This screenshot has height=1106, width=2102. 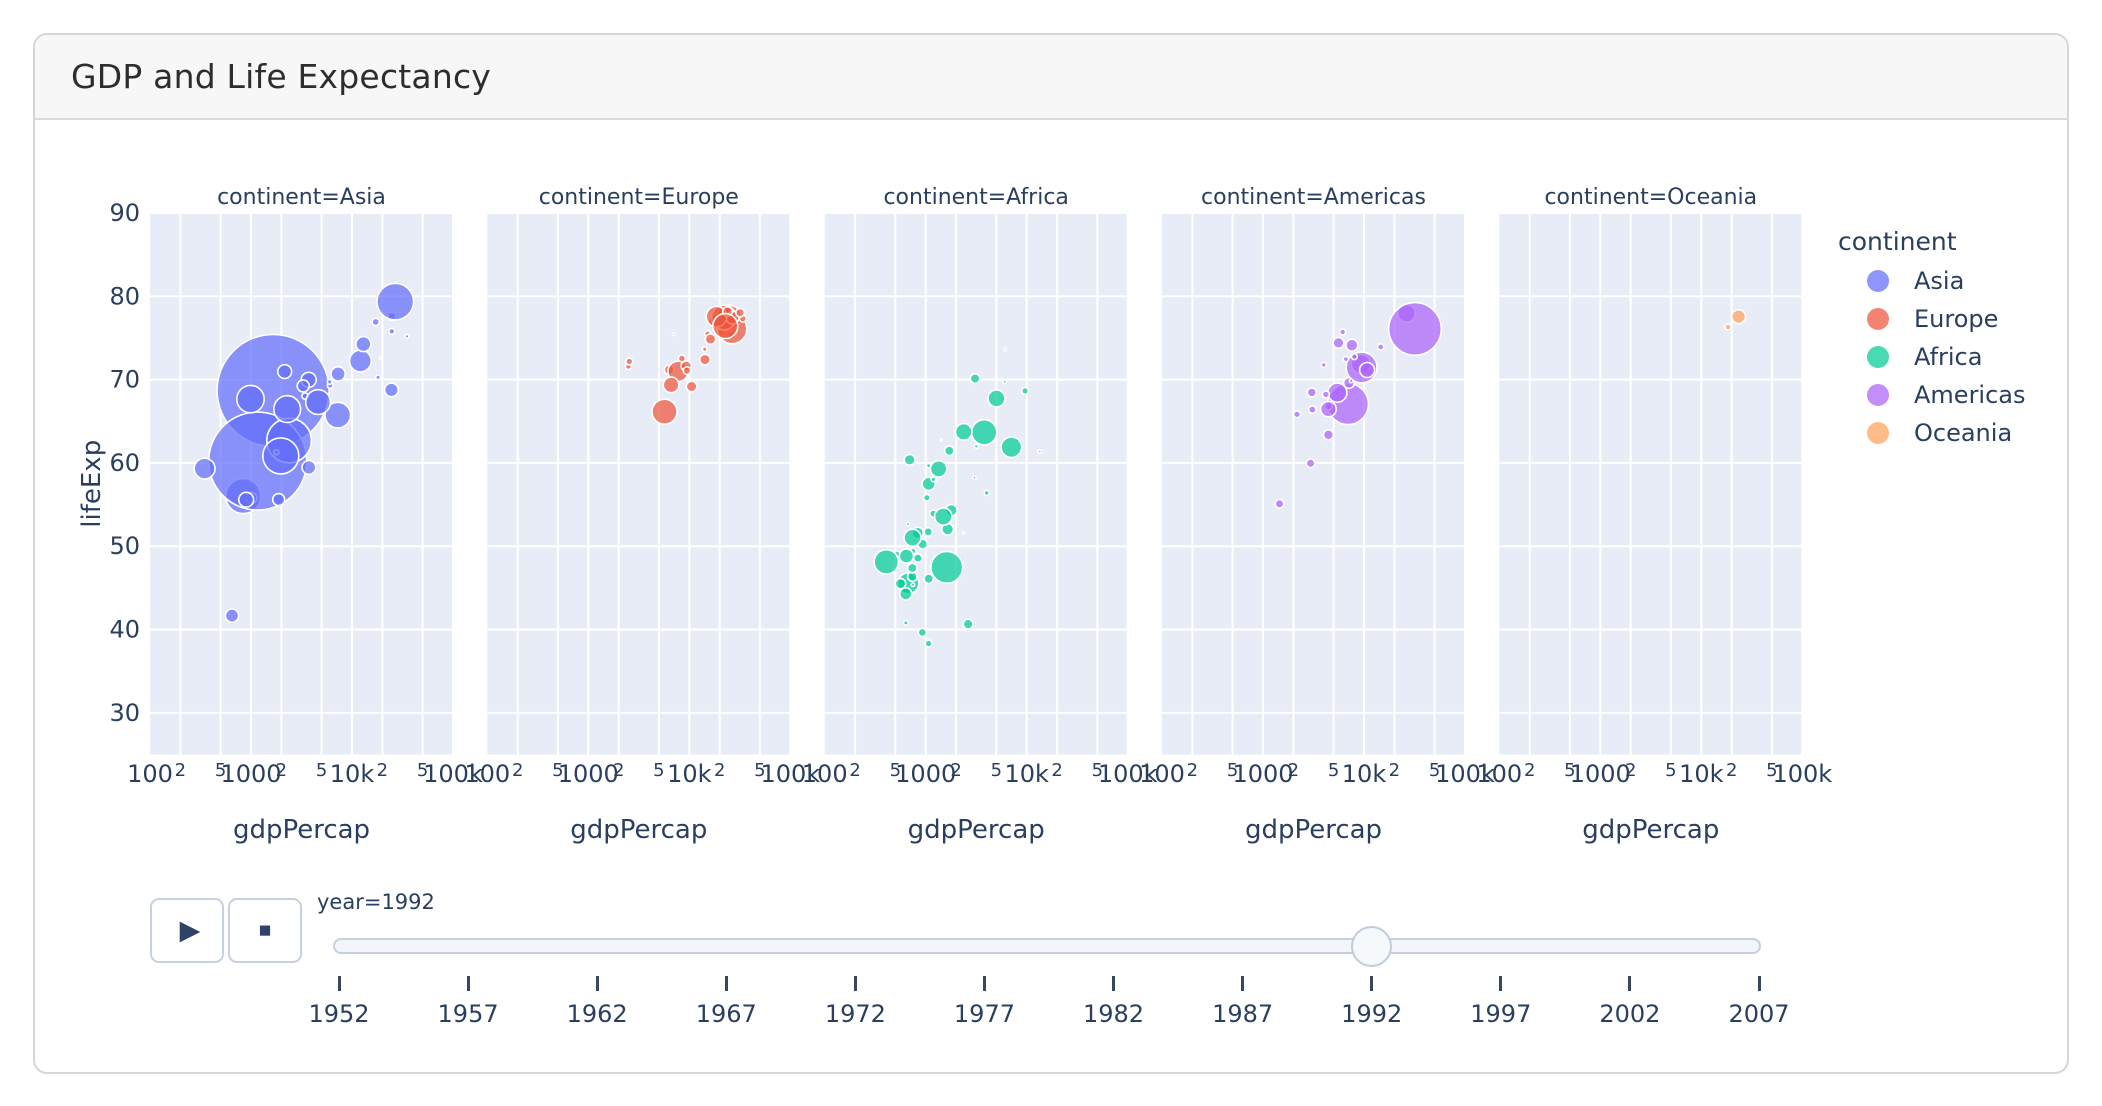 What do you see at coordinates (912, 568) in the screenshot?
I see `bubble-niger` at bounding box center [912, 568].